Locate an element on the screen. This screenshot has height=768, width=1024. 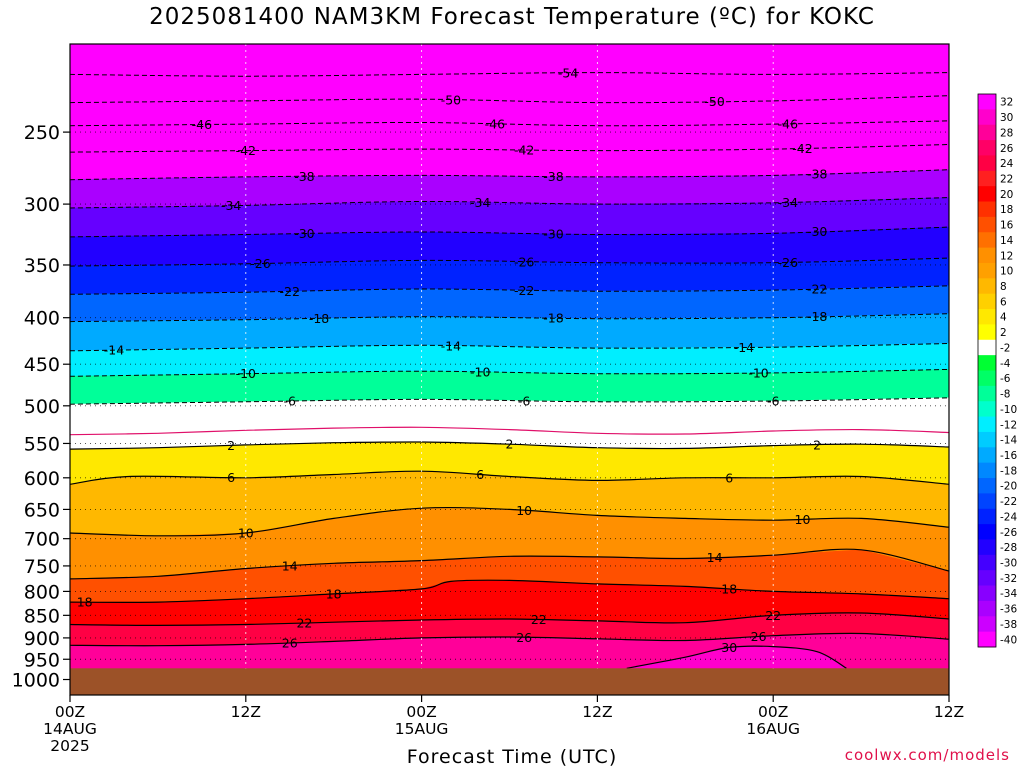
colorbar-label: -2 is located at coordinates (1005, 348).